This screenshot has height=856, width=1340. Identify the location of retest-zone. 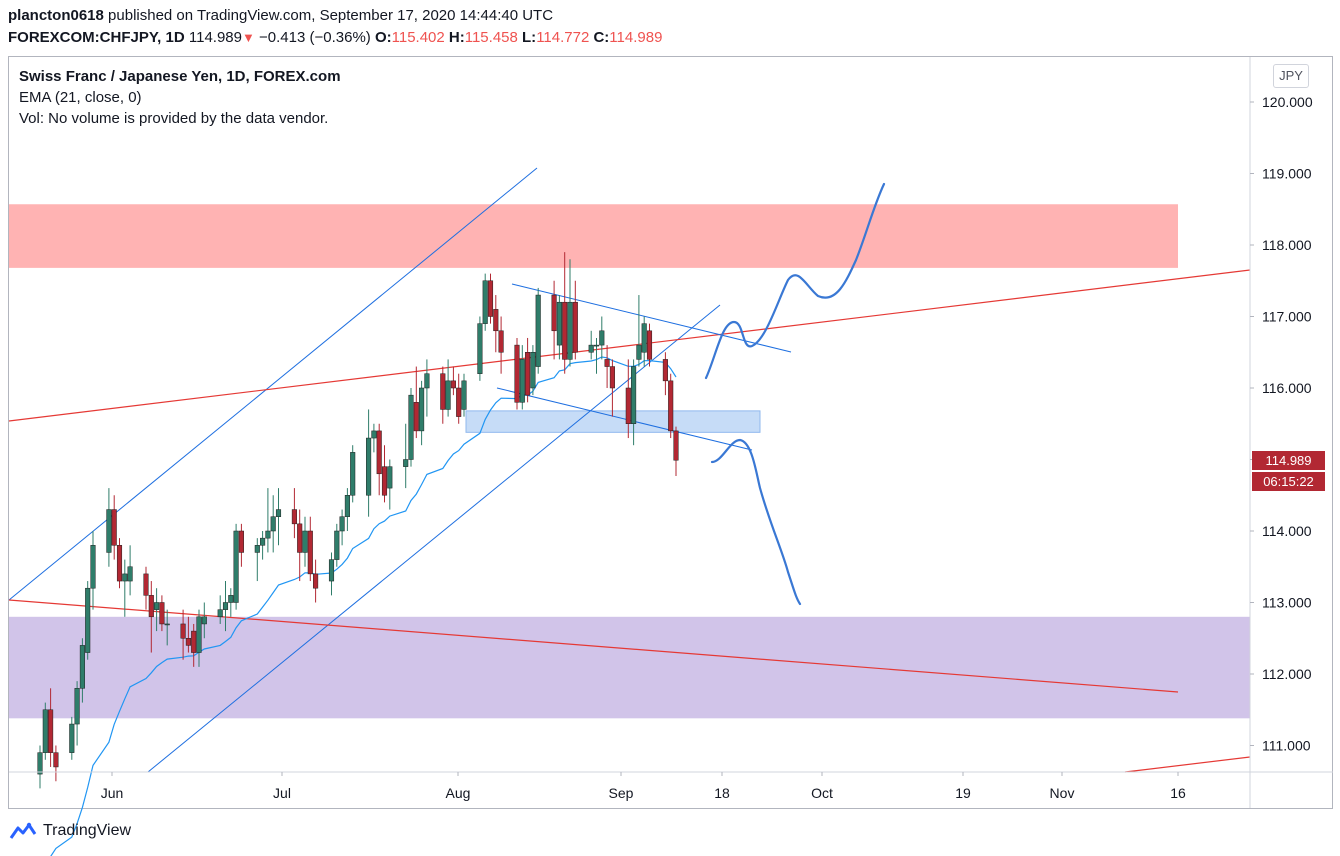
(613, 421).